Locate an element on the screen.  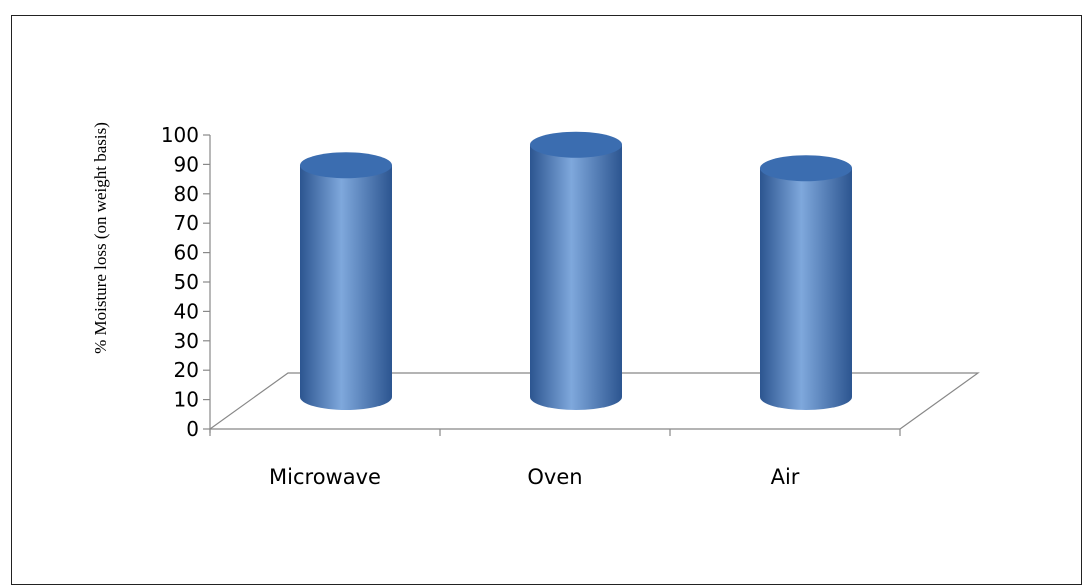
floor-back-edge is located at coordinates (594, 401).